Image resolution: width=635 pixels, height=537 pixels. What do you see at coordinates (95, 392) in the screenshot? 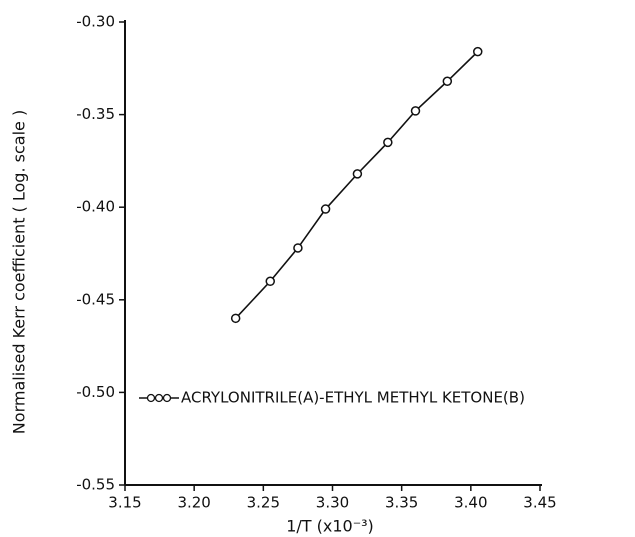
I see `y-tick-label: -0.50` at bounding box center [95, 392].